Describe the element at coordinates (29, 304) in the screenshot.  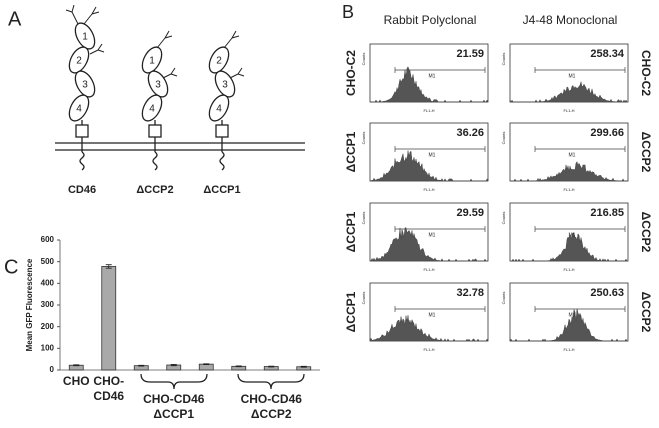
I see `y-axis-label: Mean GFP Fluorescence` at that location.